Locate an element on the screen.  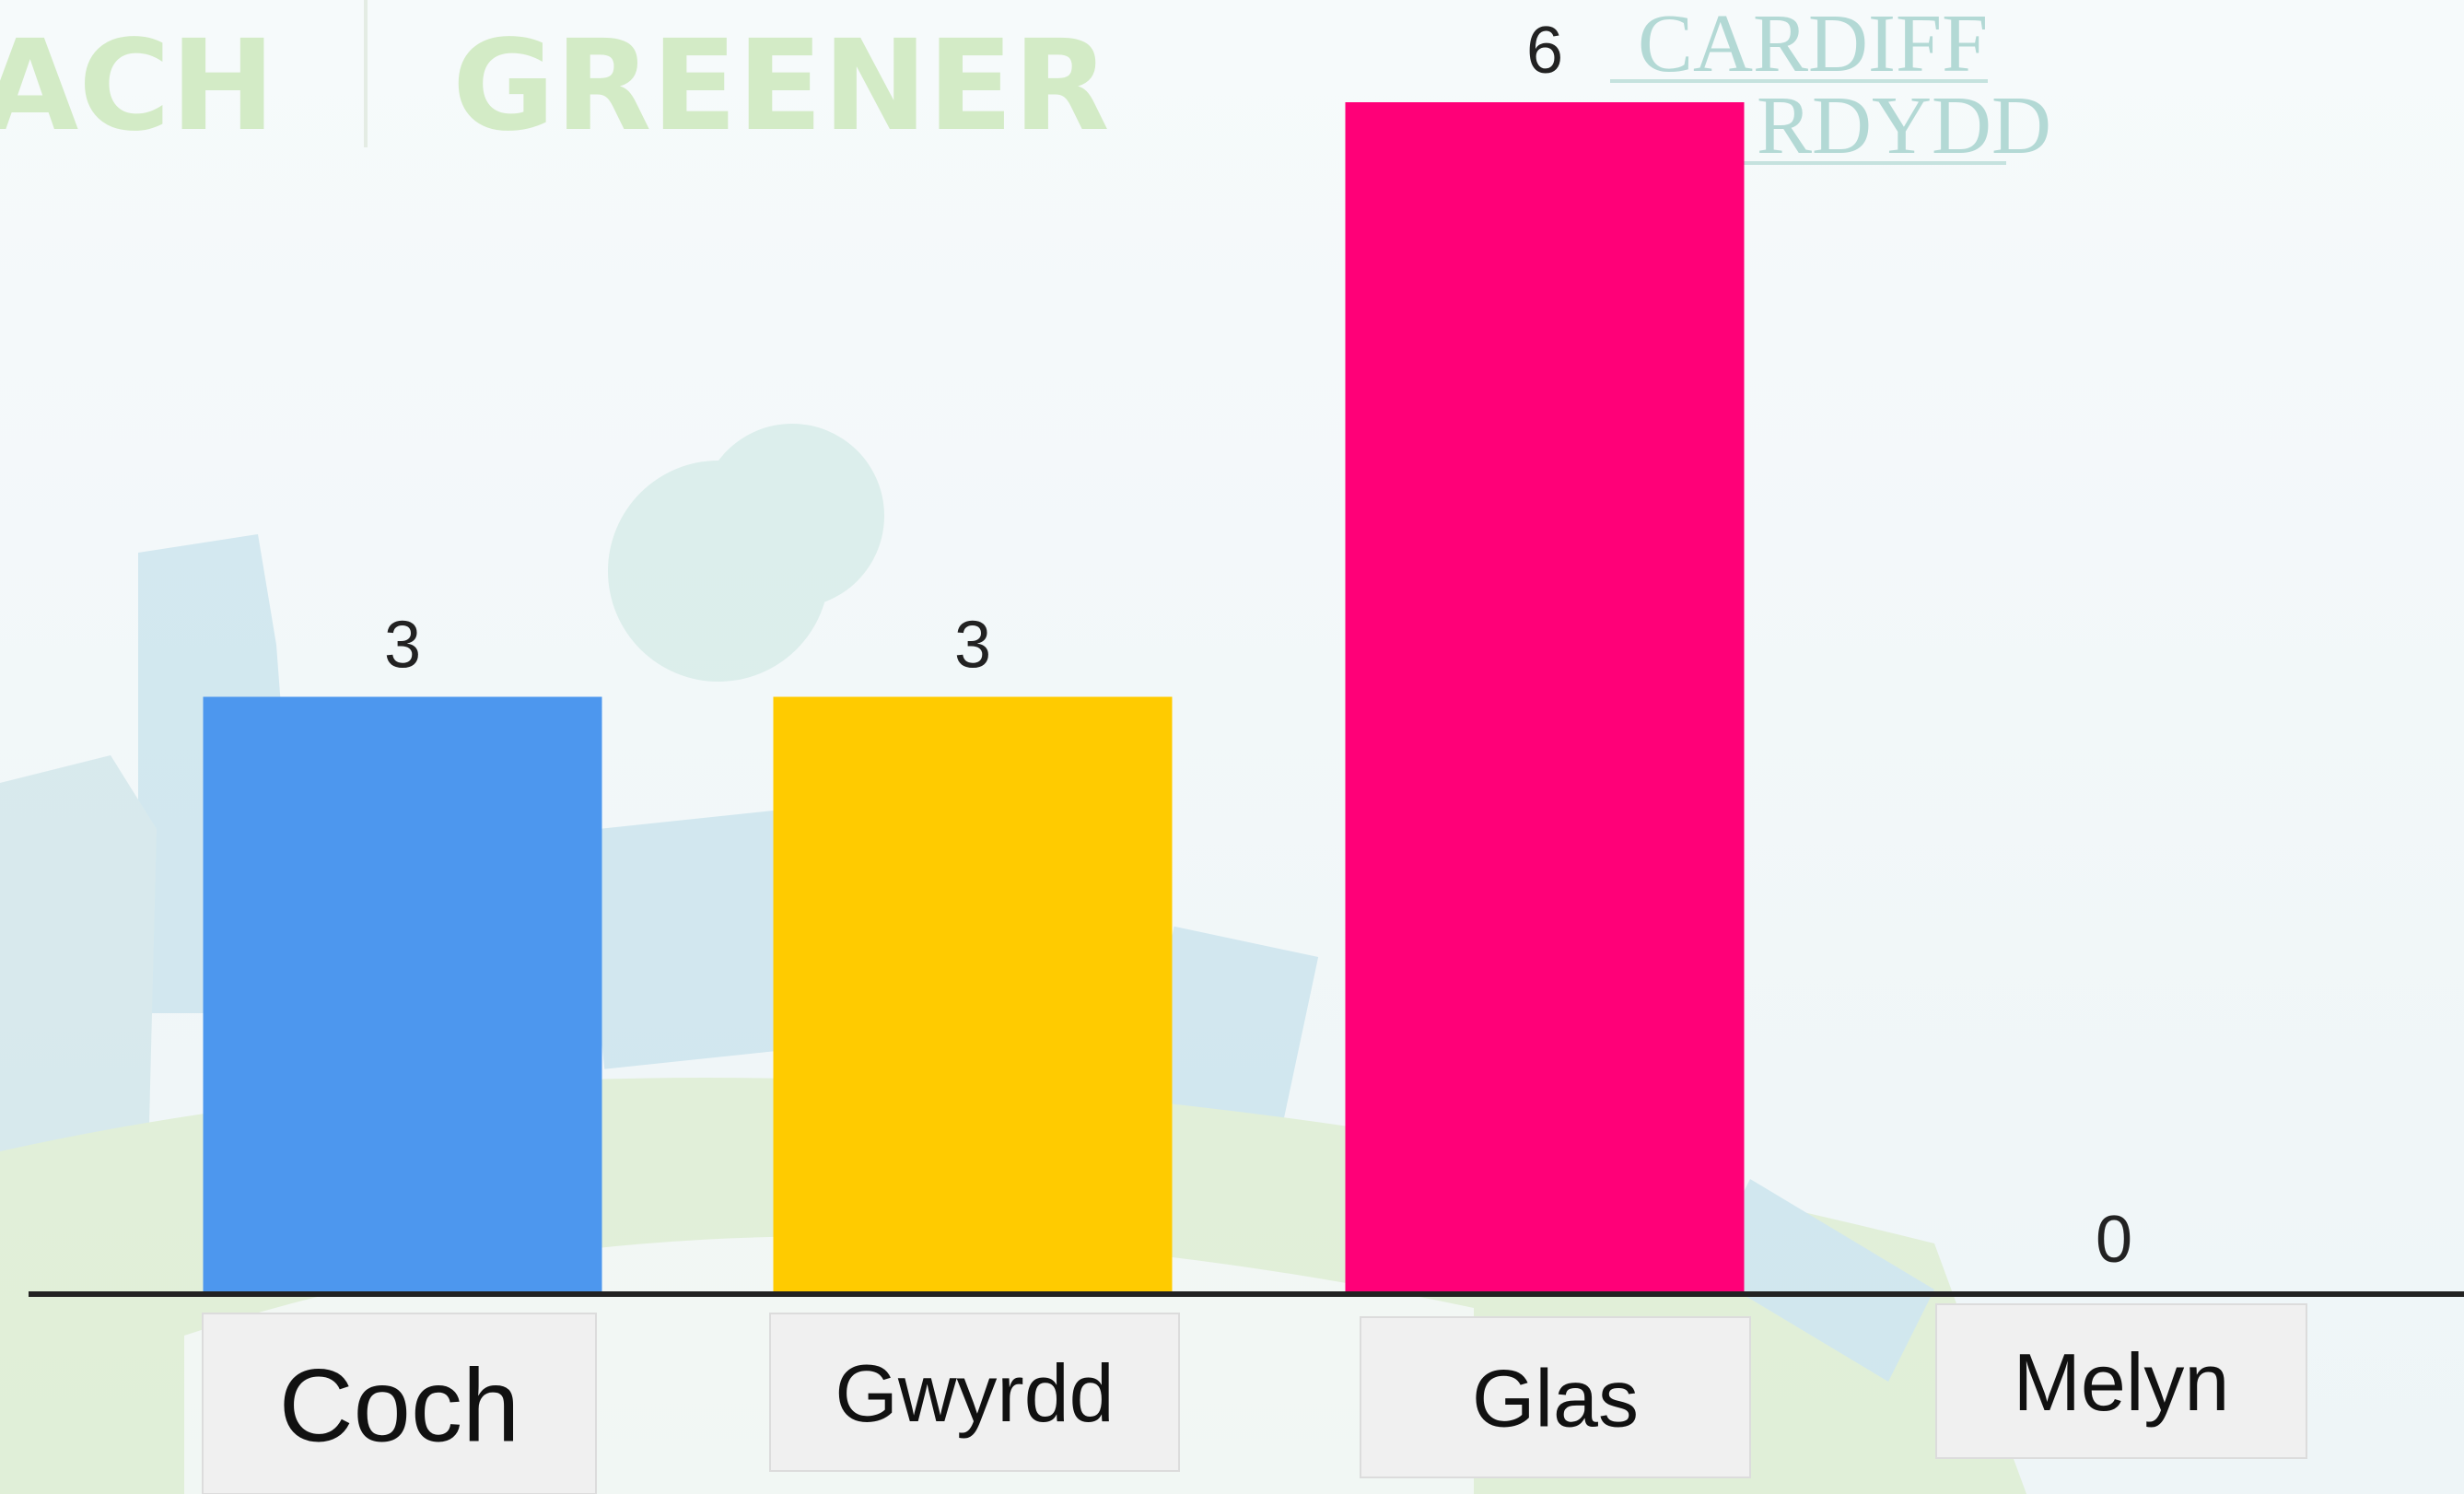
value-label: 6 is located at coordinates (1544, 51).